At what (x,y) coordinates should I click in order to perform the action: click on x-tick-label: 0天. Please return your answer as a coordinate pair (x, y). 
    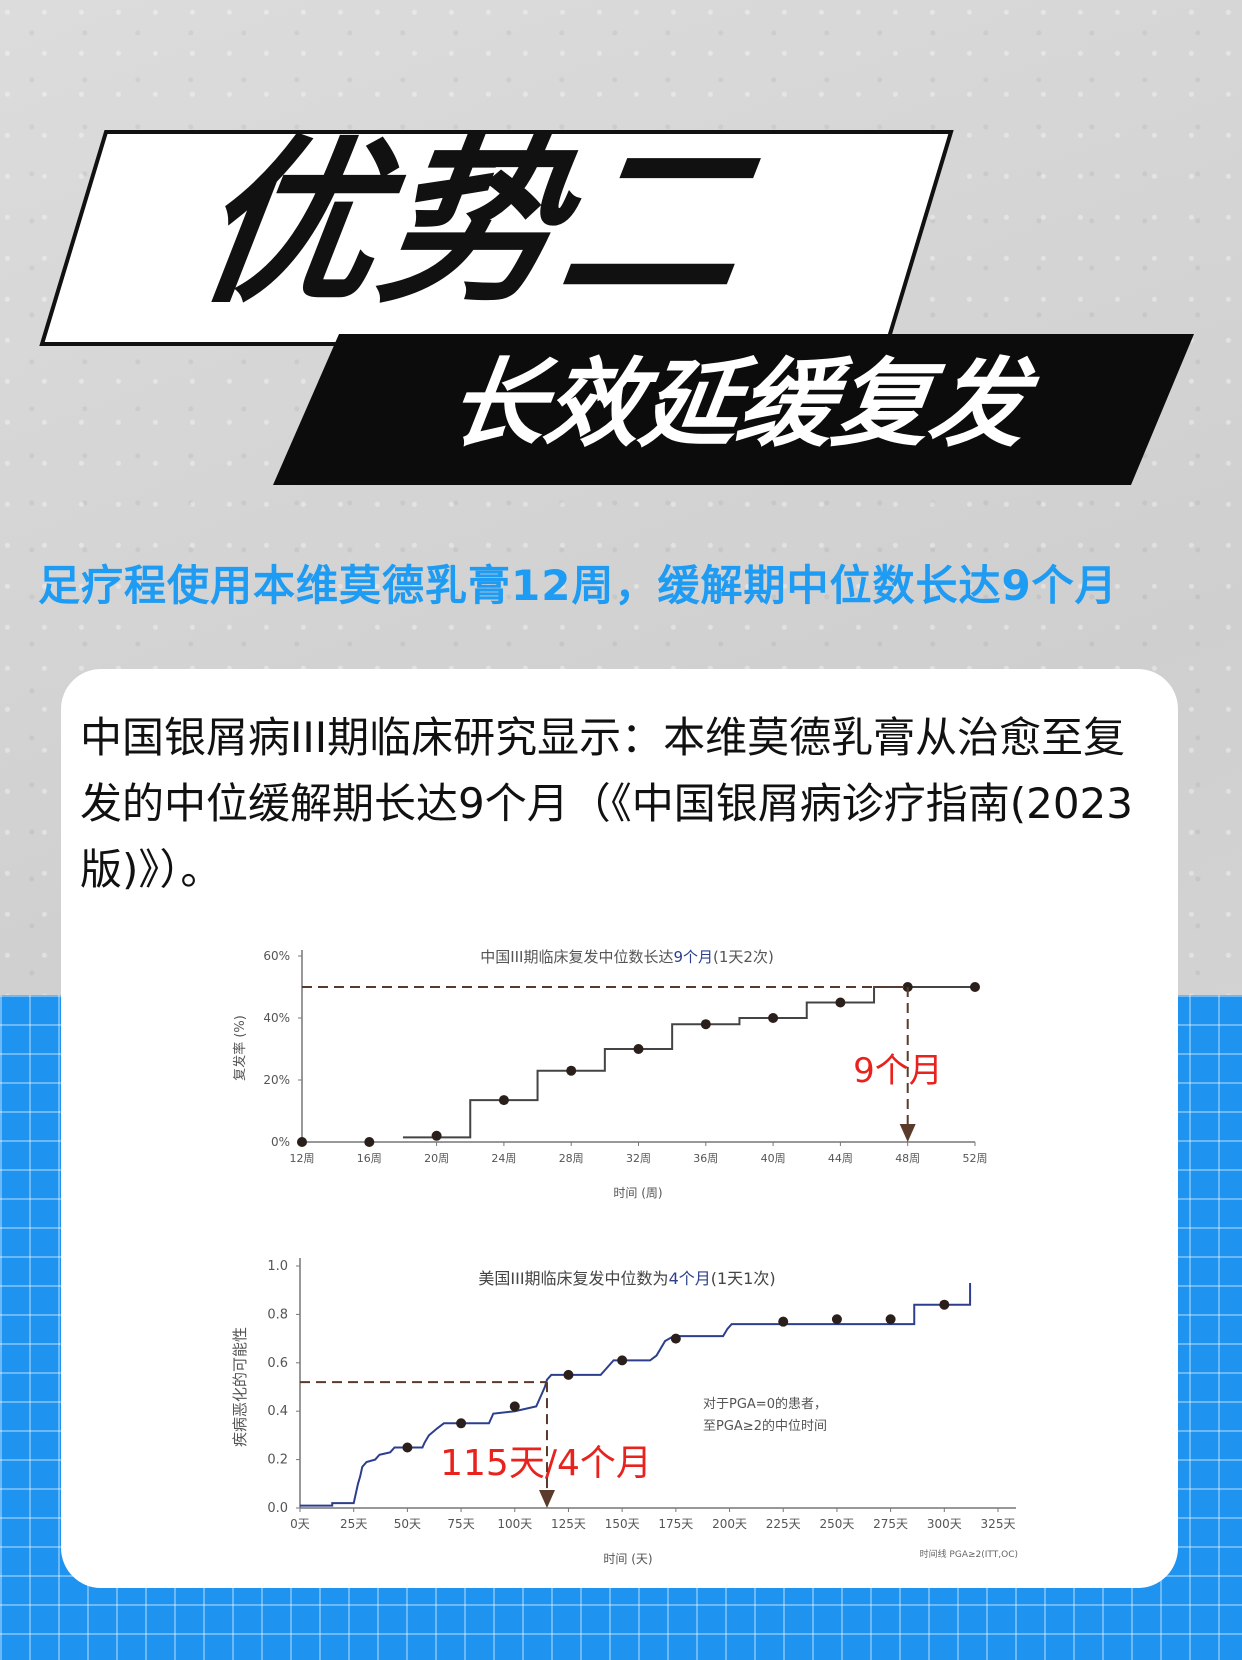
    Looking at the image, I should click on (300, 1524).